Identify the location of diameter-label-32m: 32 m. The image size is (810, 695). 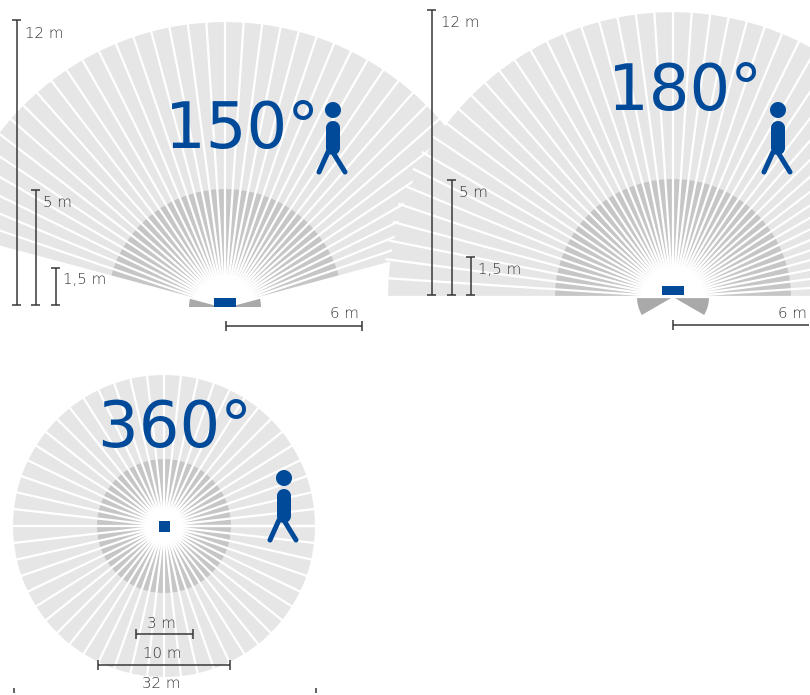
(161, 683).